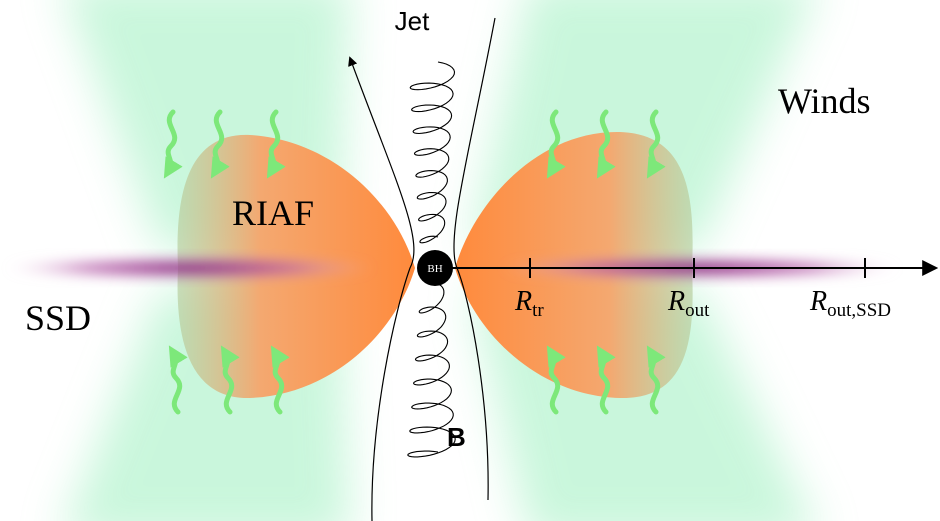 The image size is (940, 521). I want to click on radius-label: Rtr, so click(529, 303).